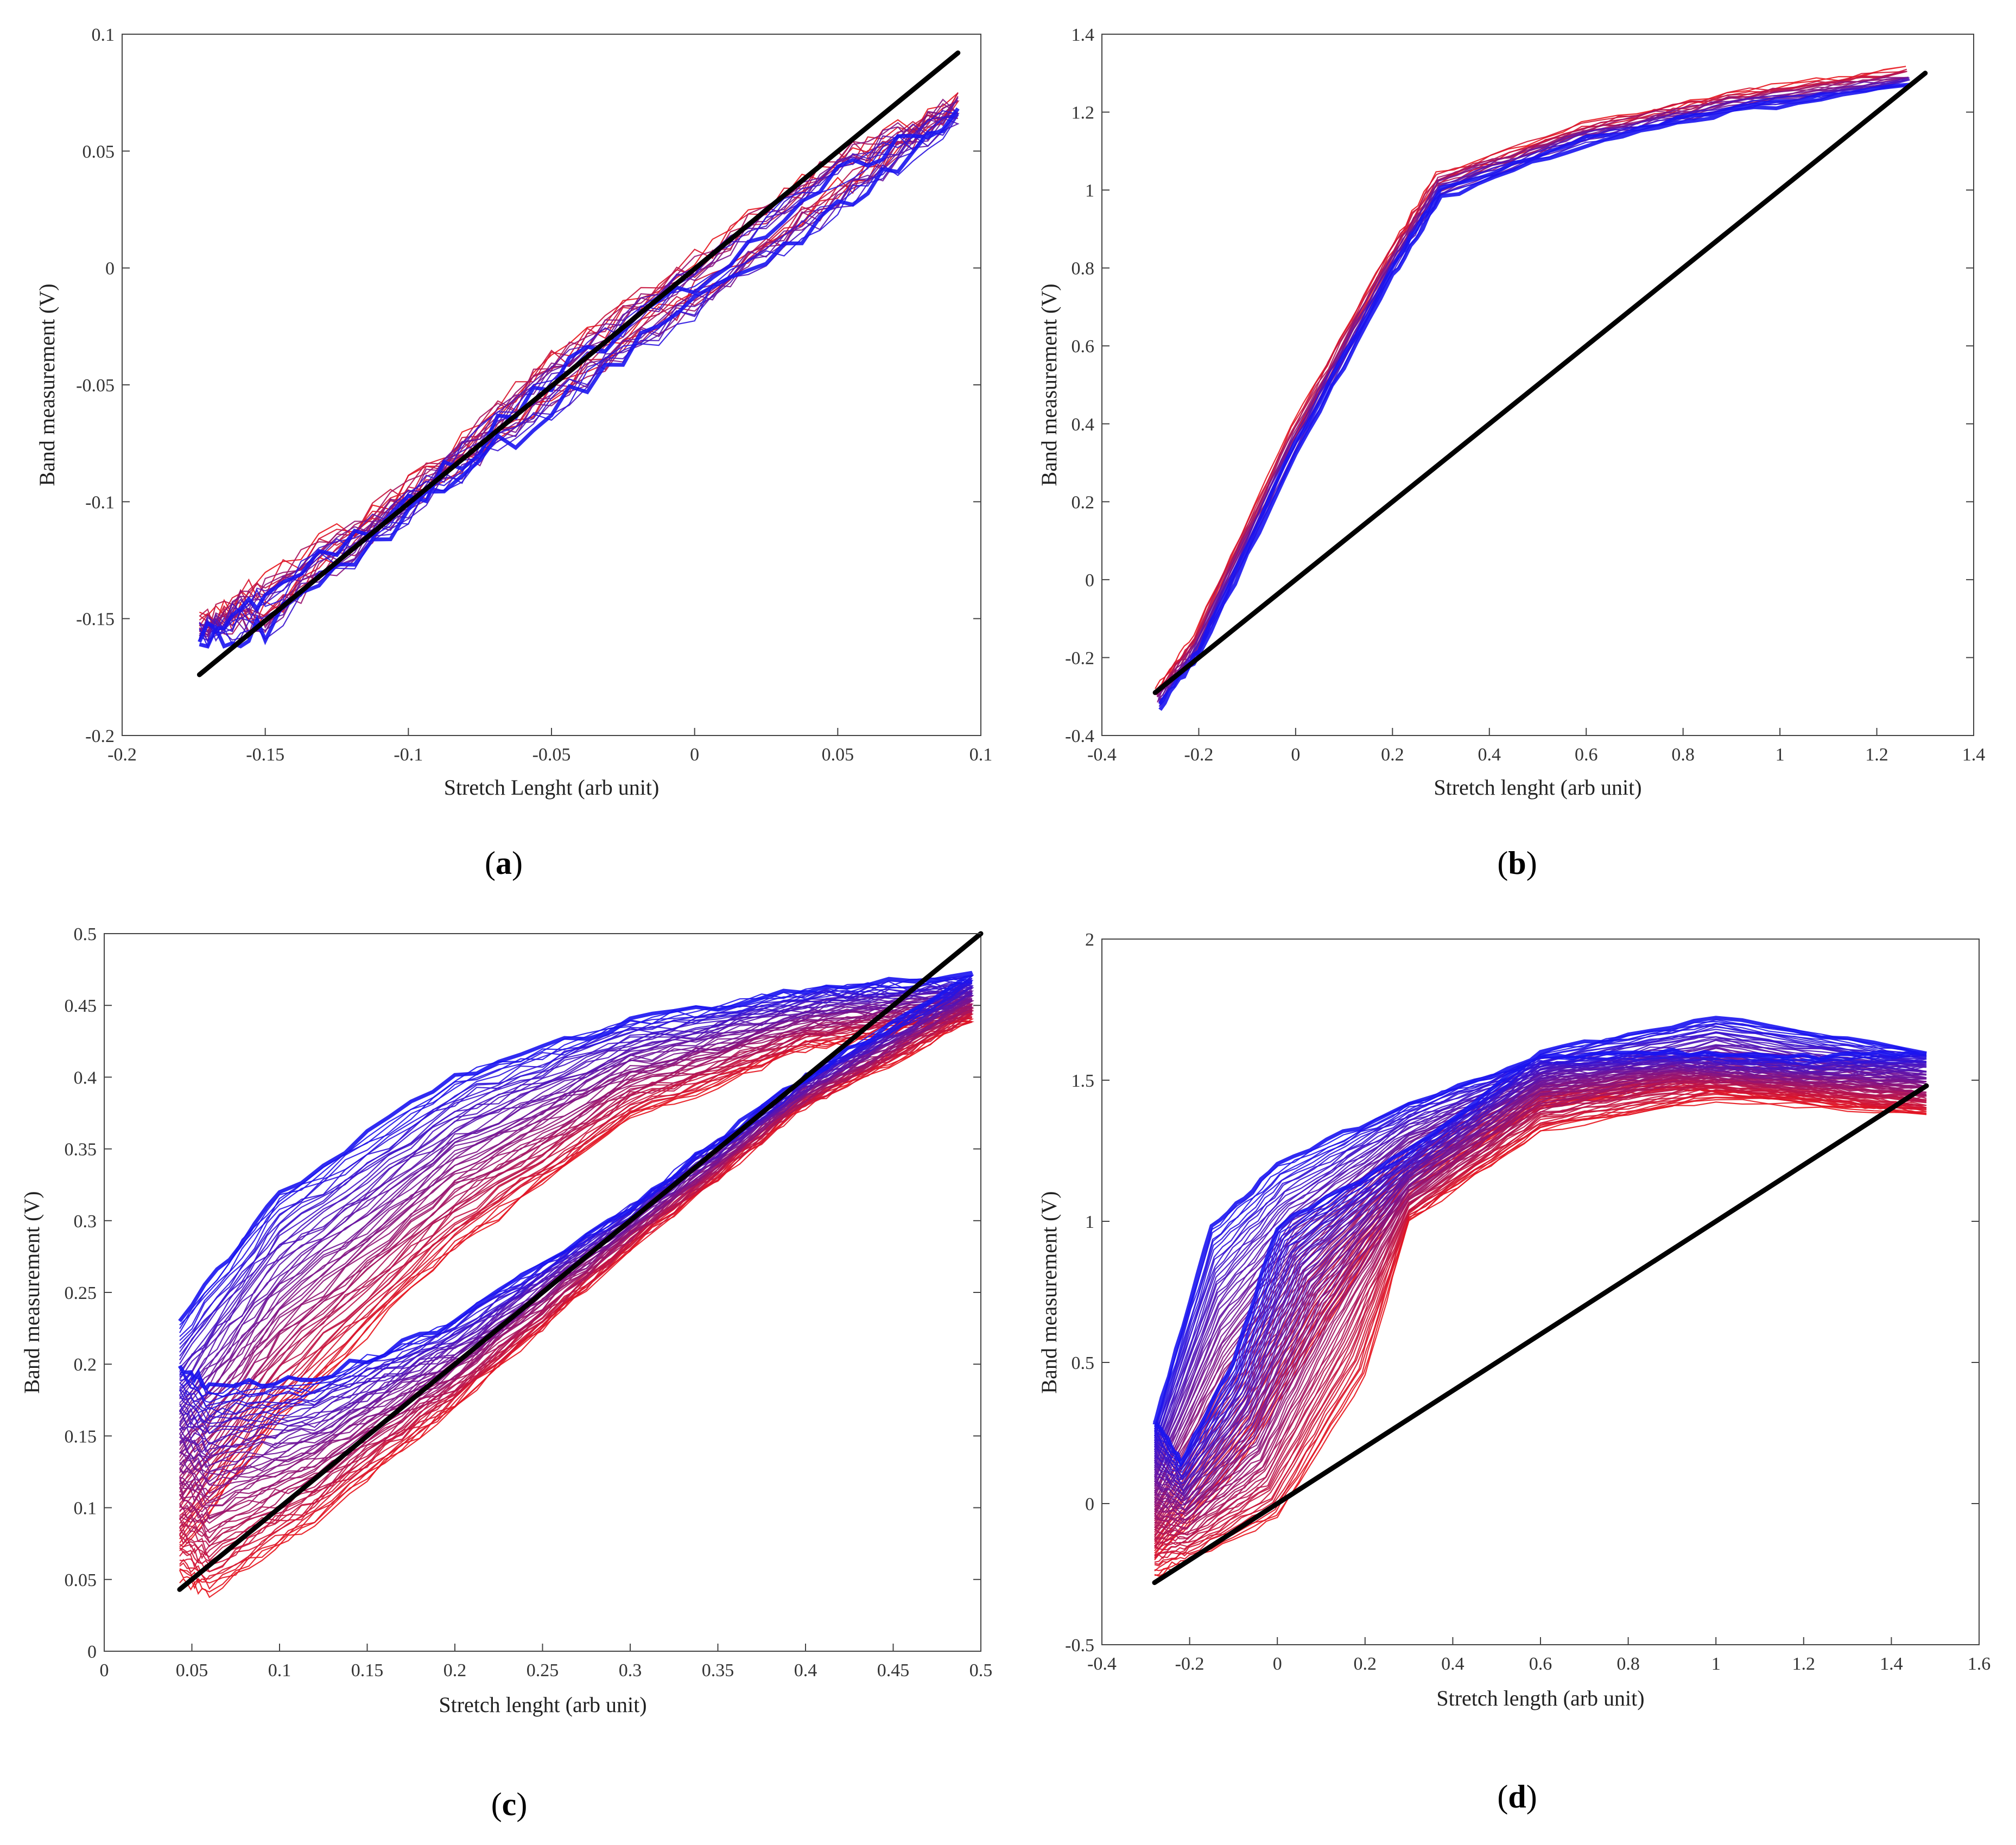  Describe the element at coordinates (1079, 736) in the screenshot. I see `y-tick-label: -0.4` at that location.